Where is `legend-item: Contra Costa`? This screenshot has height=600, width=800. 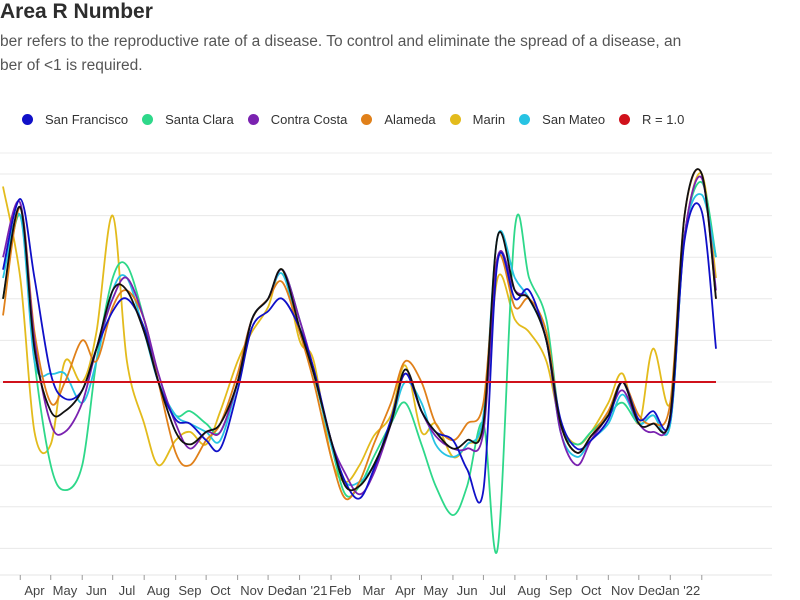 legend-item: Contra Costa is located at coordinates (297, 119).